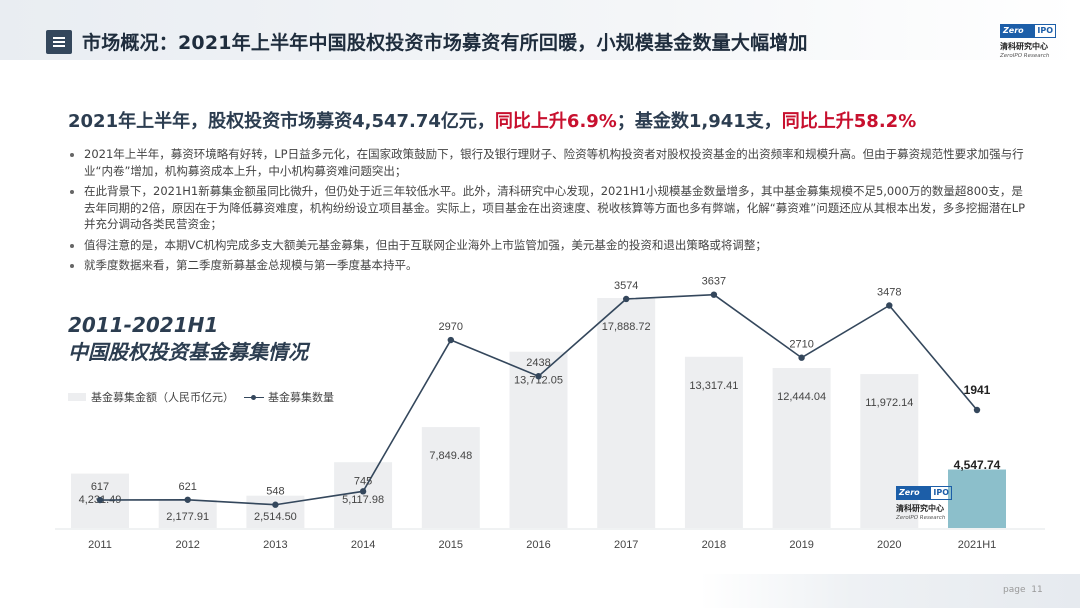 The image size is (1080, 608). I want to click on count-label: 1941, so click(977, 390).